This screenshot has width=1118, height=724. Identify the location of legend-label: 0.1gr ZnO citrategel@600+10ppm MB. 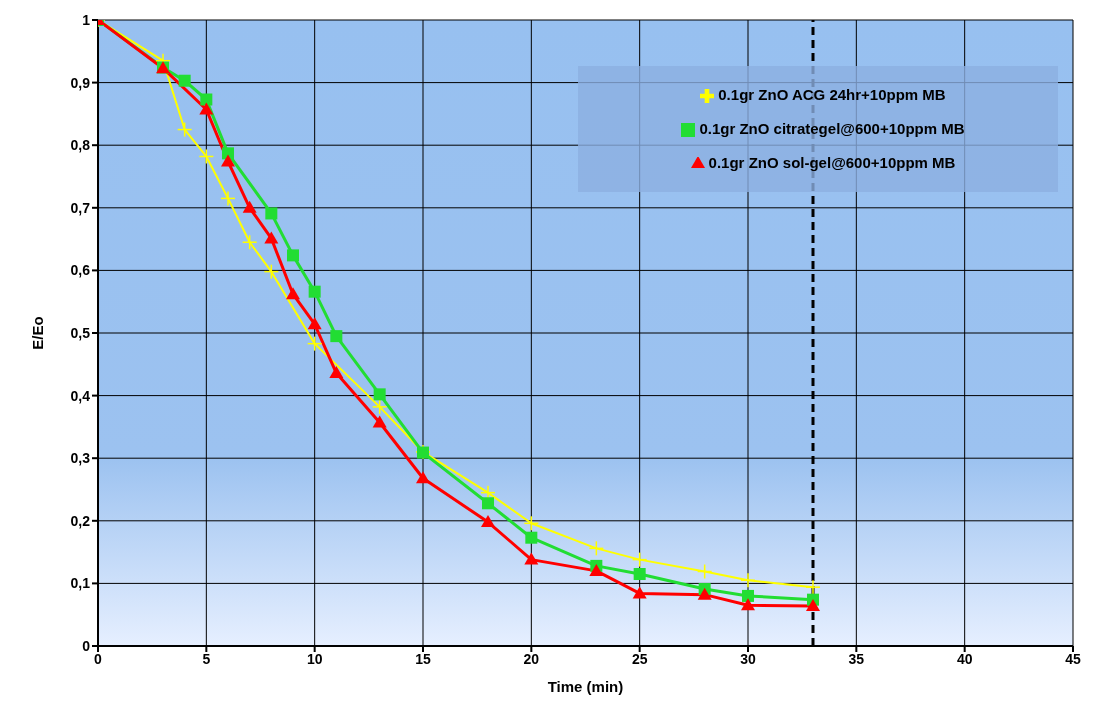
(832, 128).